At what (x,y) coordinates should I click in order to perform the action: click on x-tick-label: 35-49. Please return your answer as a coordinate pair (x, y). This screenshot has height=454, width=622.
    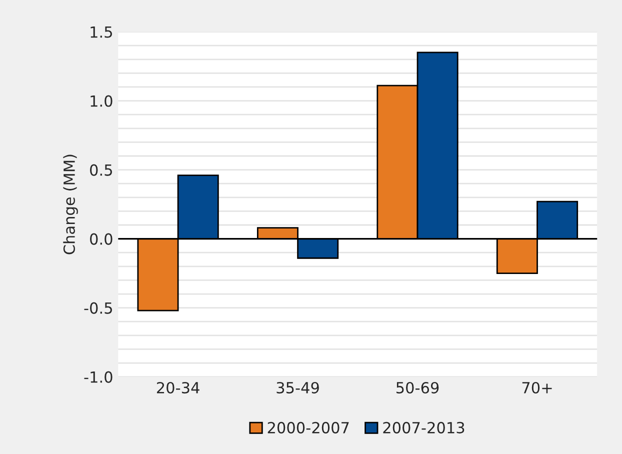
    Looking at the image, I should click on (297, 388).